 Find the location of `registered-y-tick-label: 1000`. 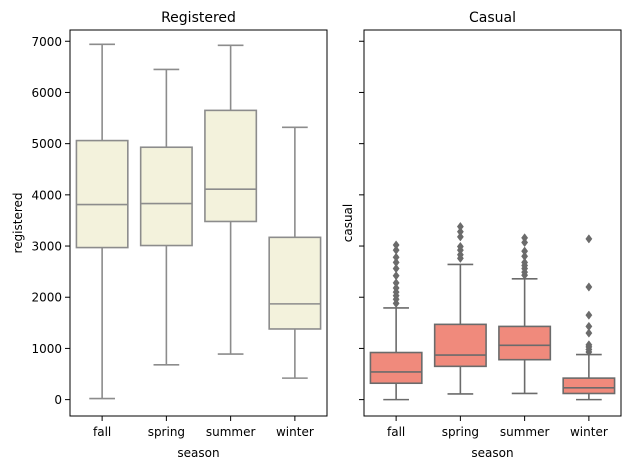

registered-y-tick-label: 1000 is located at coordinates (46, 349).